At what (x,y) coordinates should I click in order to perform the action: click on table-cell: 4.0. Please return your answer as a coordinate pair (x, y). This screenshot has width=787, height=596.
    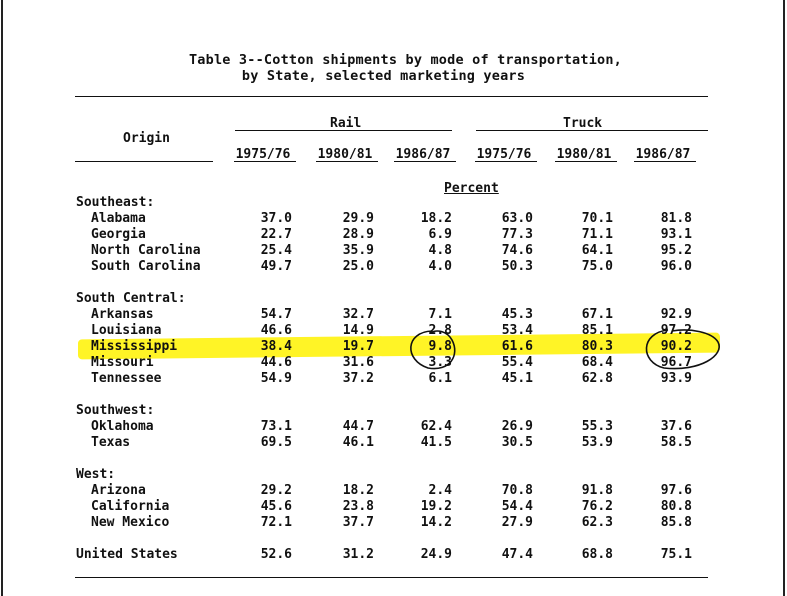
    Looking at the image, I should click on (440, 266).